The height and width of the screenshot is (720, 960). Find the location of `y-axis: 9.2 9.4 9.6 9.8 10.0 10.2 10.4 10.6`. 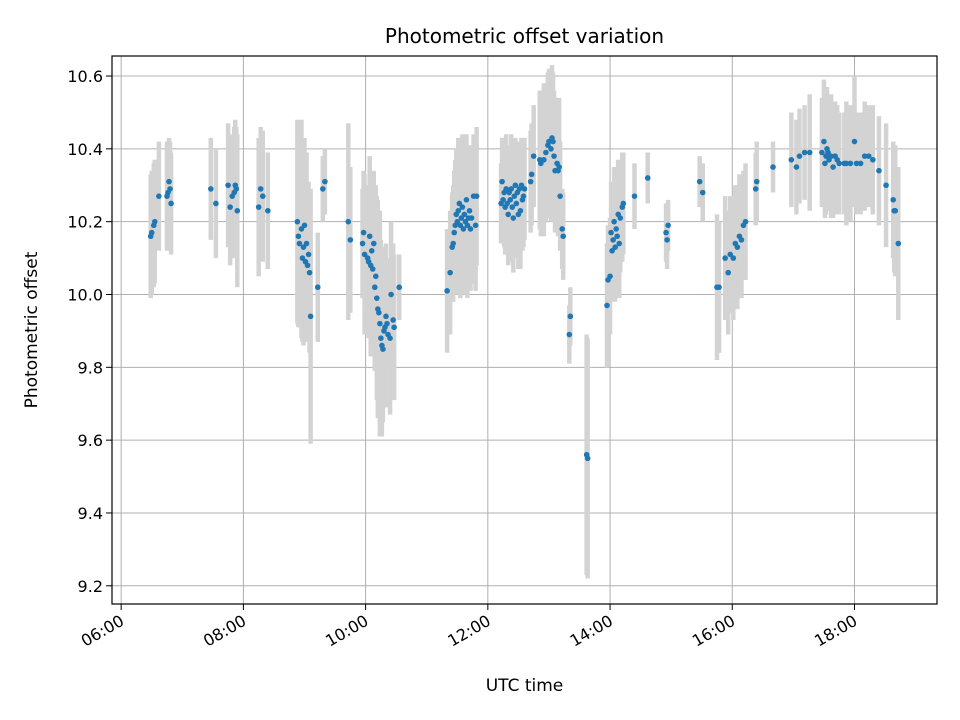

y-axis: 9.2 9.4 9.6 9.8 10.0 10.2 10.4 10.6 is located at coordinates (89, 331).